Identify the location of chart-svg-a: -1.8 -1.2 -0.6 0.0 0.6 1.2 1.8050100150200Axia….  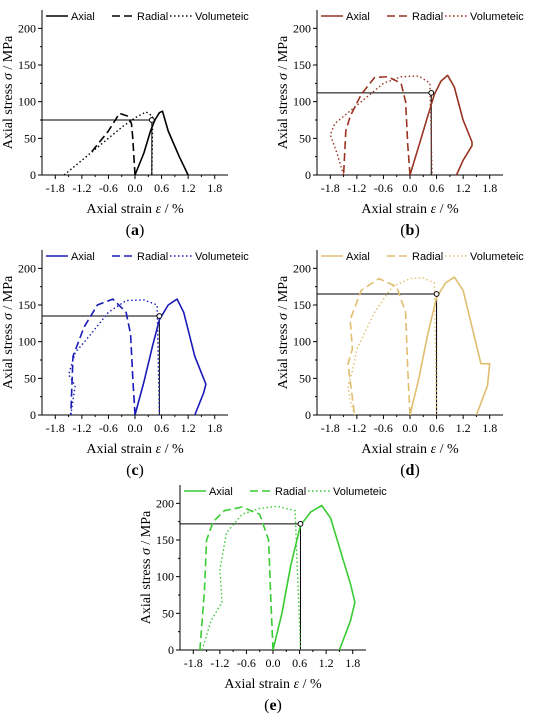
(125, 124).